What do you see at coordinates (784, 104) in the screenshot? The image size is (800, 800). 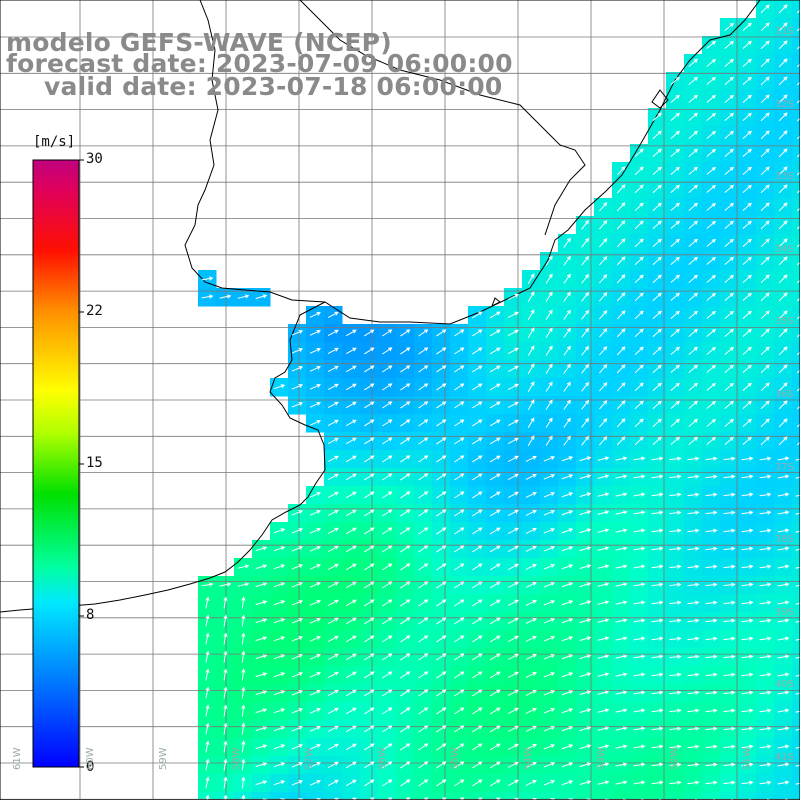 I see `latitude-label: 32S` at bounding box center [784, 104].